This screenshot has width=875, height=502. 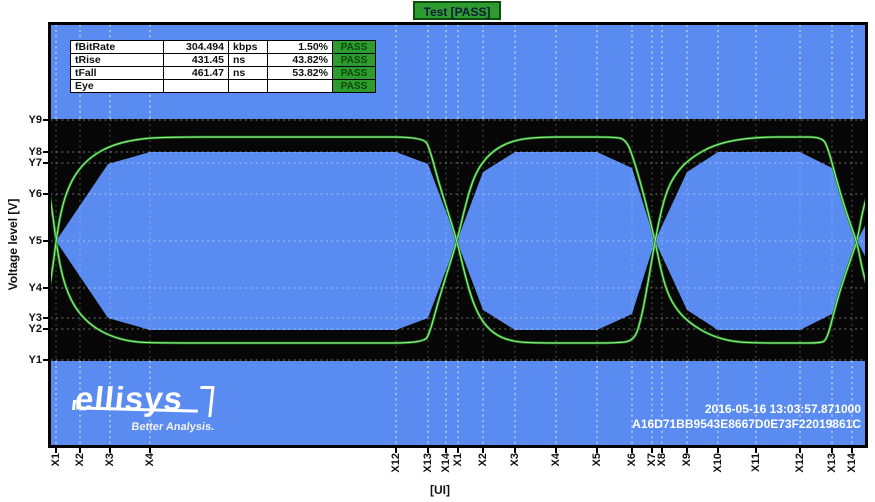 What do you see at coordinates (248, 86) in the screenshot?
I see `unit-cell` at bounding box center [248, 86].